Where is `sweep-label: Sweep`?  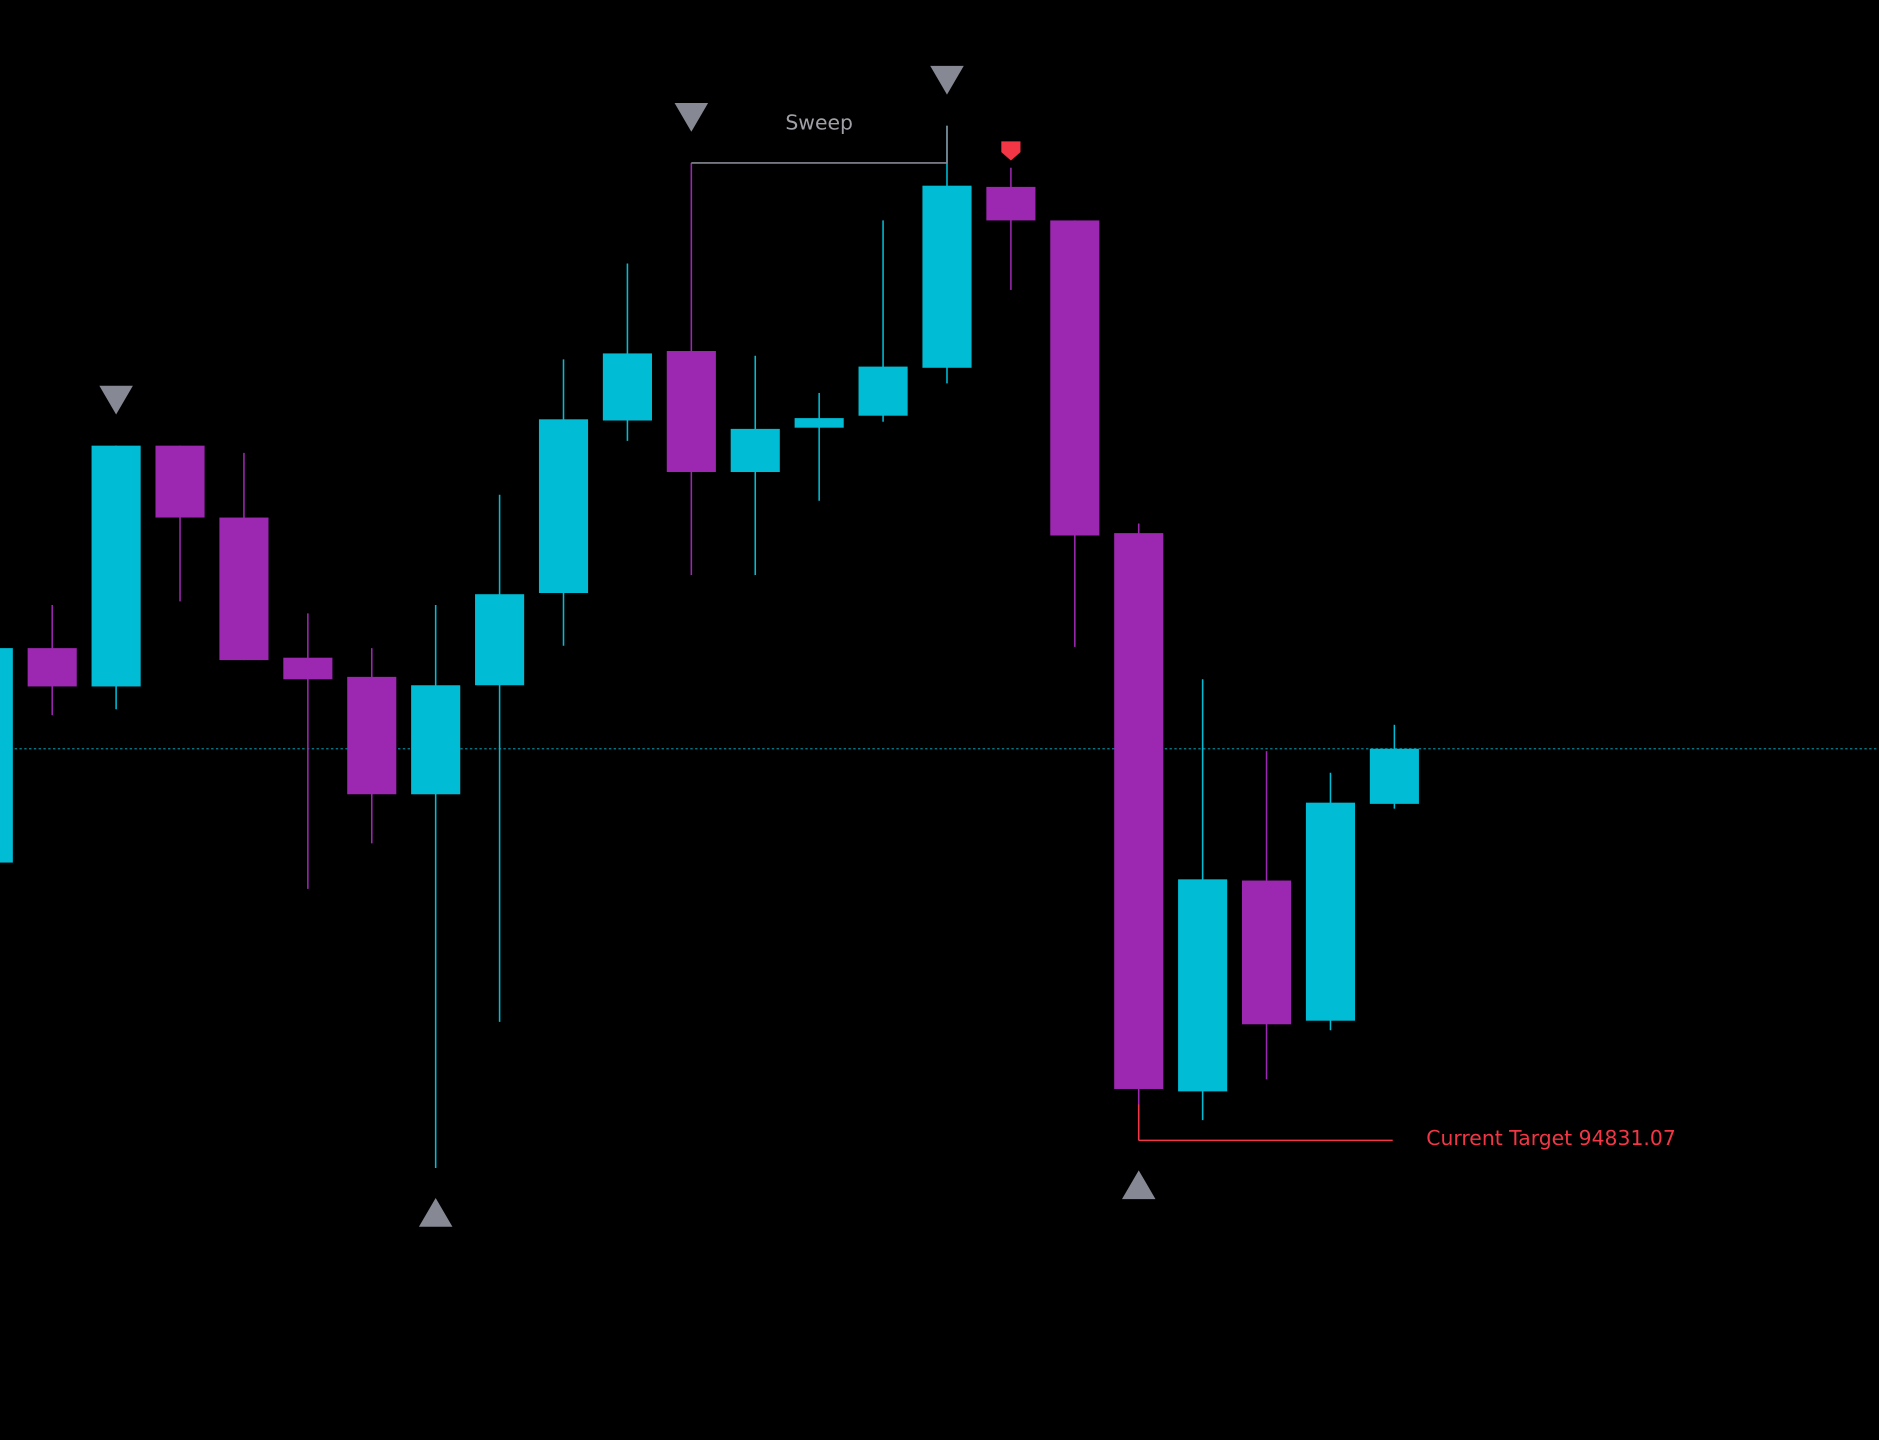 sweep-label: Sweep is located at coordinates (819, 122).